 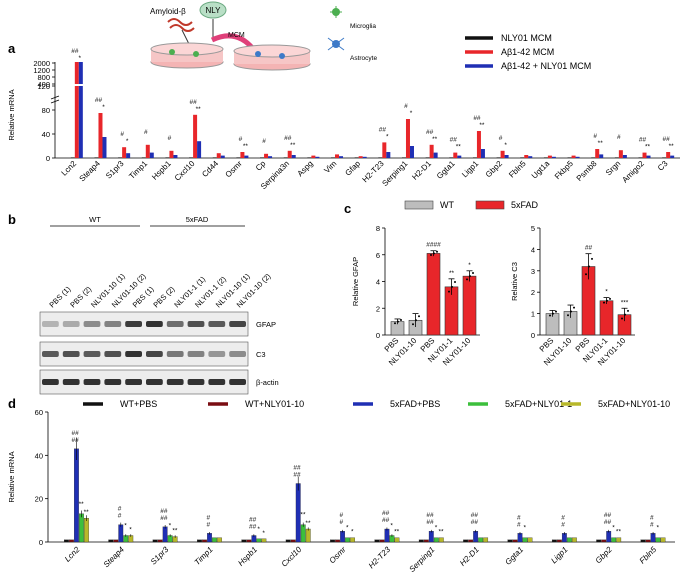 What do you see at coordinates (55, 101) in the screenshot?
I see `axis-break` at bounding box center [55, 101].